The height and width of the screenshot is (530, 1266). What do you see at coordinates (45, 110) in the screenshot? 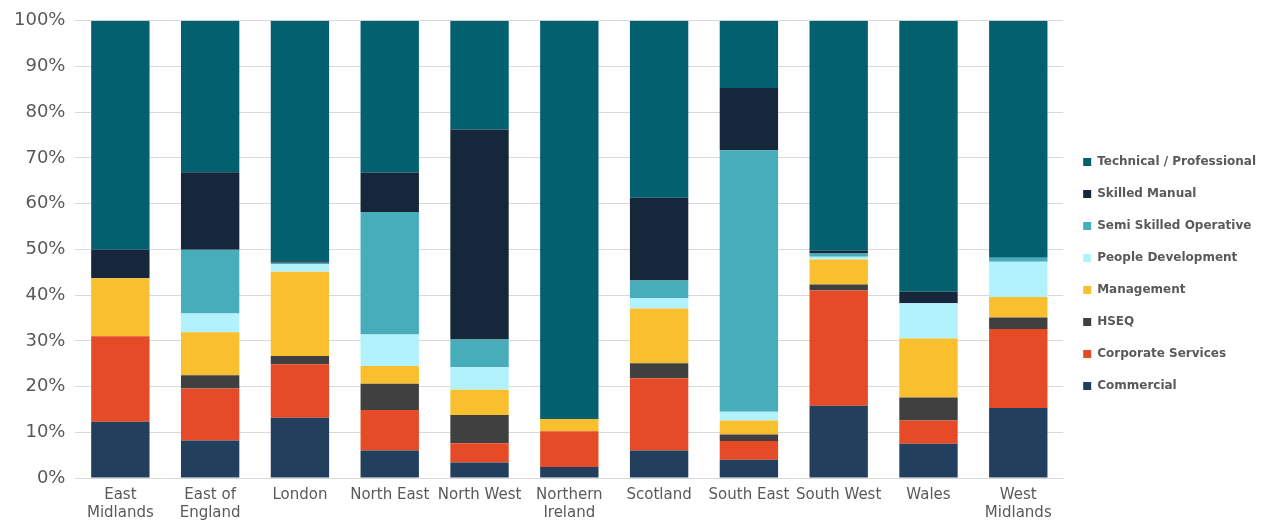
I see `y-tick-label: 80%` at bounding box center [45, 110].